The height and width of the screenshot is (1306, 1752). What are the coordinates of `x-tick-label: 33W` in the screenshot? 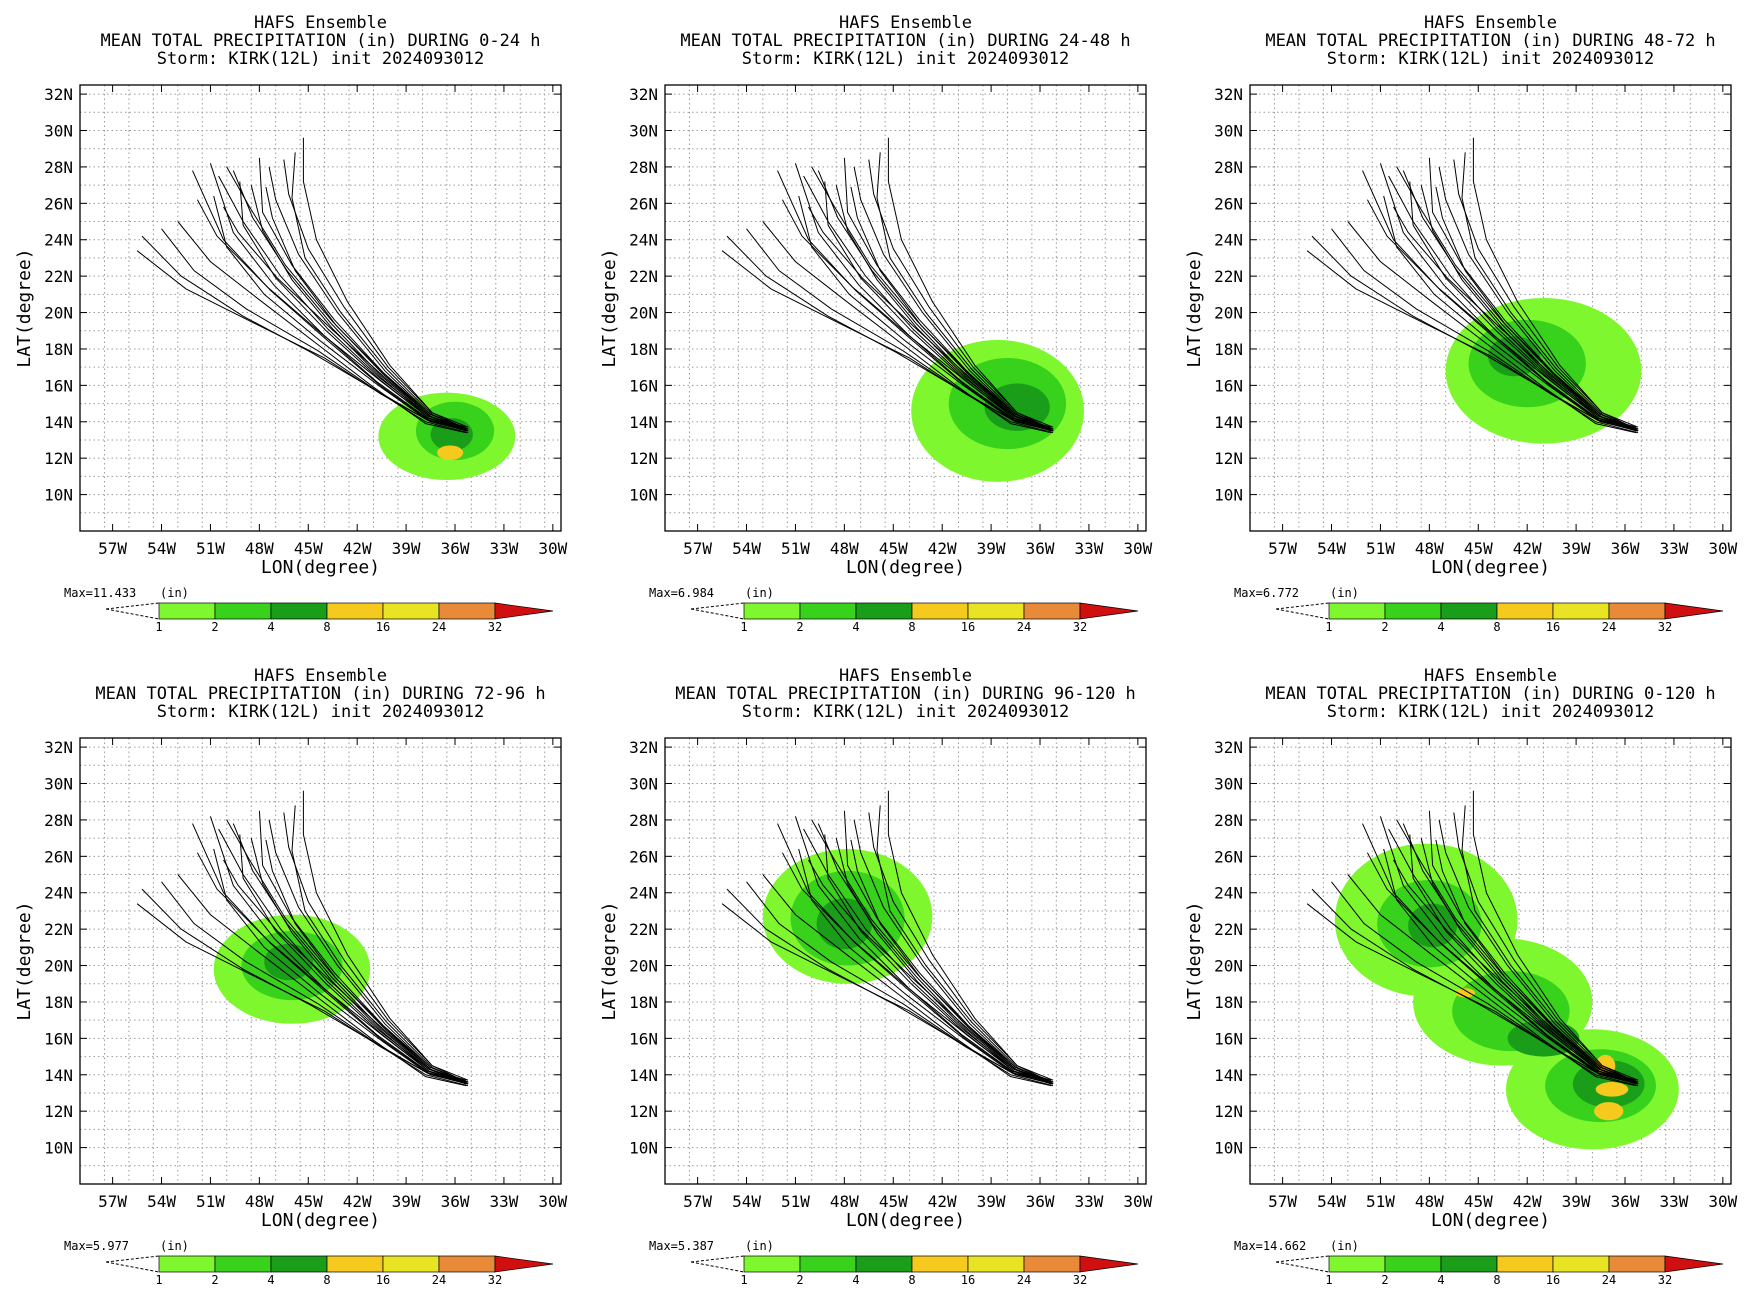 It's located at (1088, 1201).